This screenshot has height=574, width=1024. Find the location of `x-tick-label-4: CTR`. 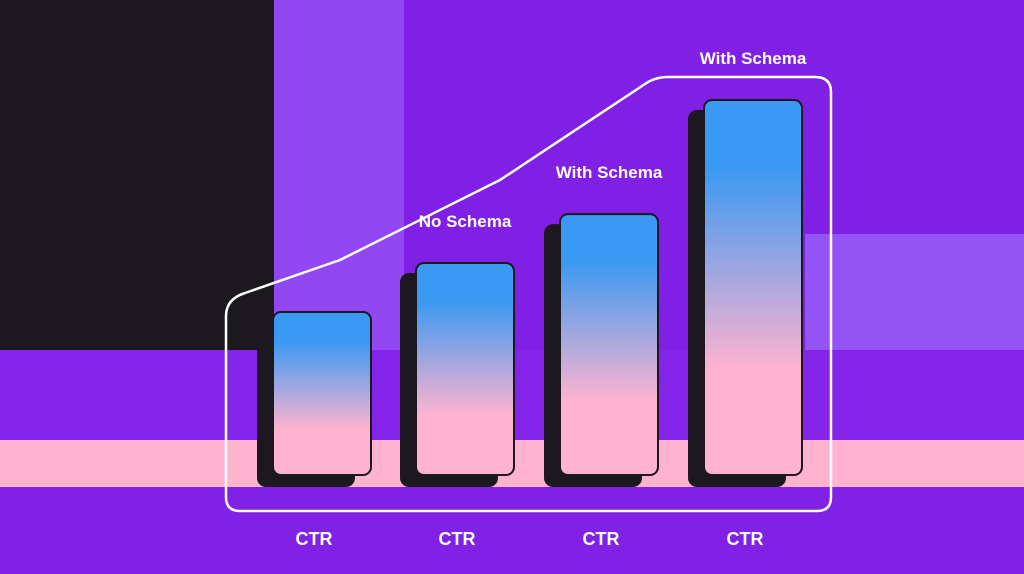

x-tick-label-4: CTR is located at coordinates (745, 539).